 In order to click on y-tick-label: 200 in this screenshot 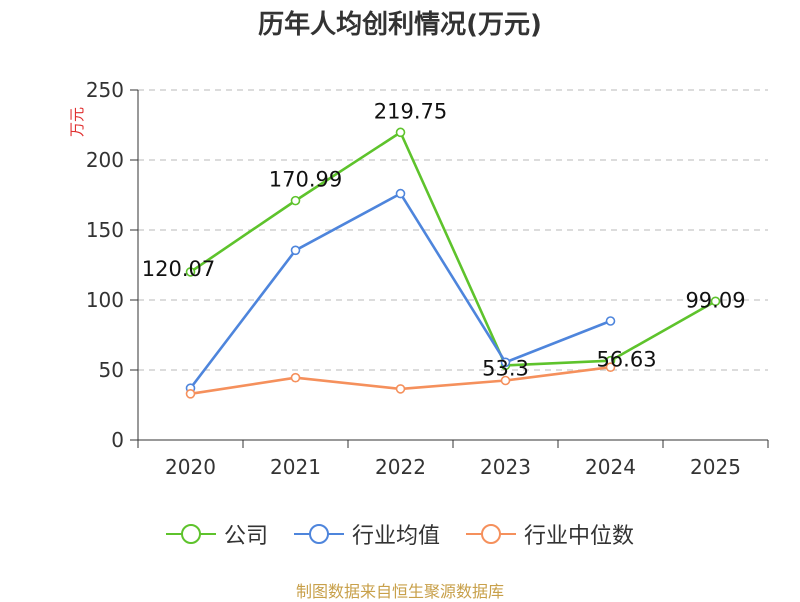, I will do `click(105, 160)`.